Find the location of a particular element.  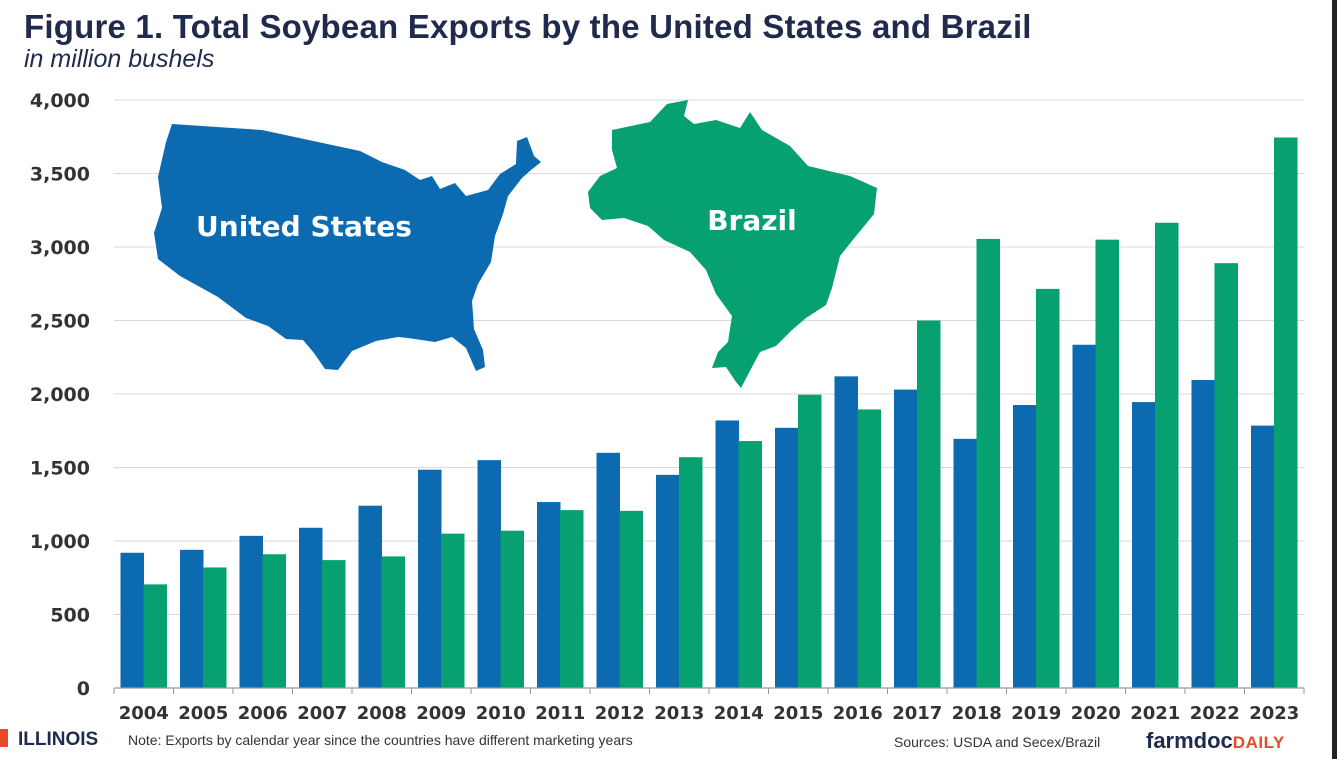

brazil-map is located at coordinates (732, 244).